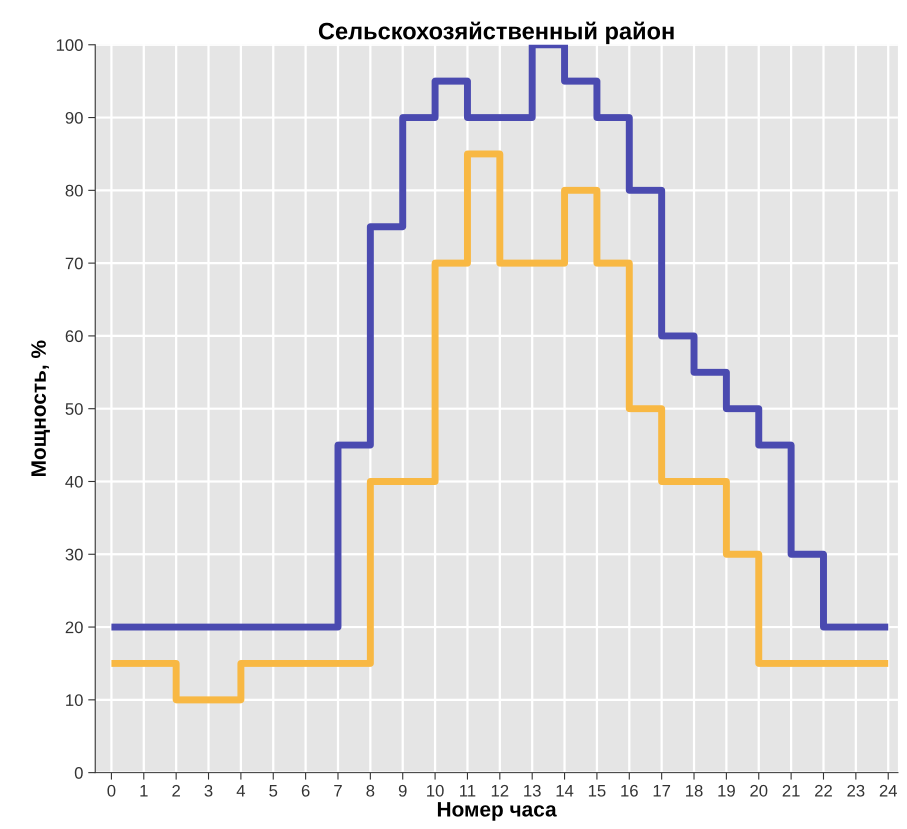 This screenshot has width=907, height=829. I want to click on x-tick-label: 18, so click(694, 790).